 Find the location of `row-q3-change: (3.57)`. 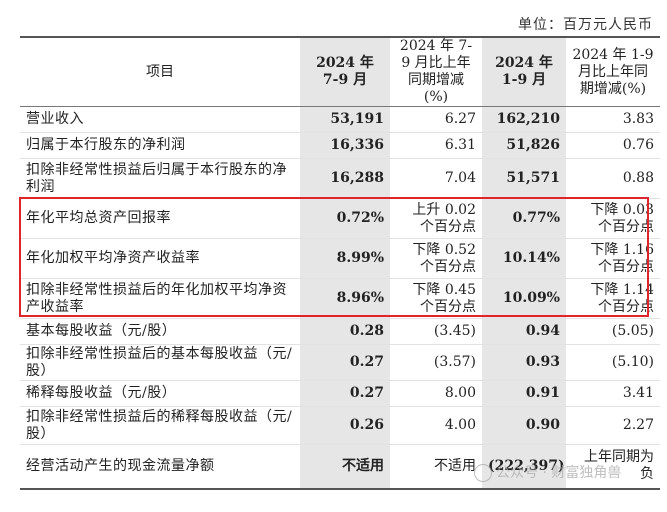

row-q3-change: (3.57) is located at coordinates (436, 362).